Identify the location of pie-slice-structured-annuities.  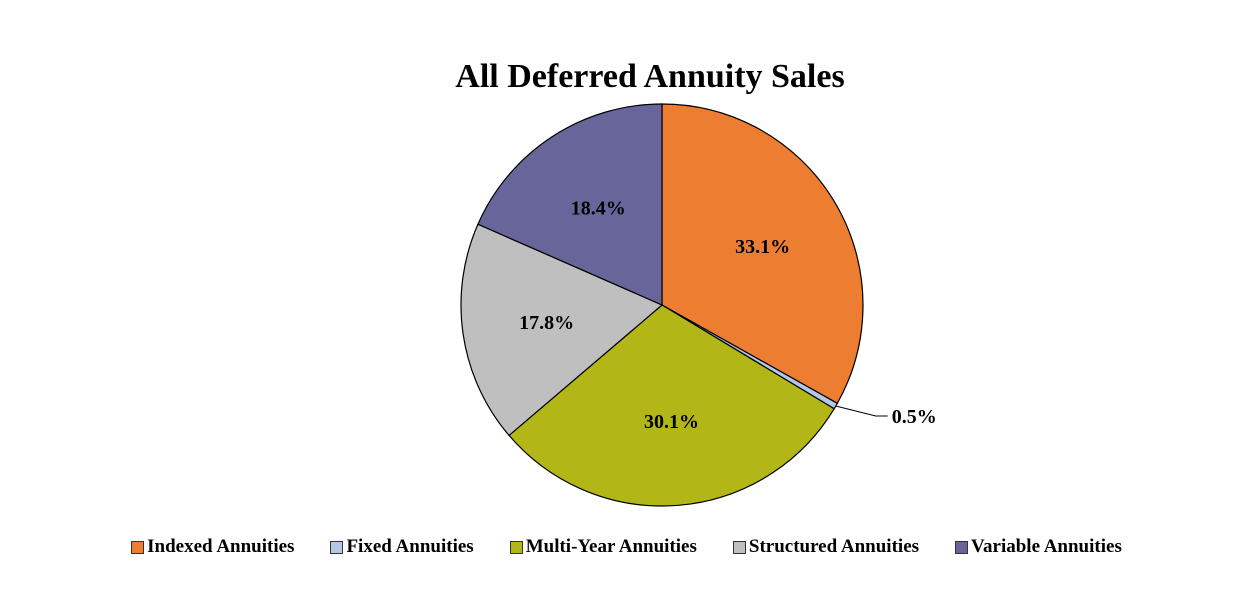
(562, 330).